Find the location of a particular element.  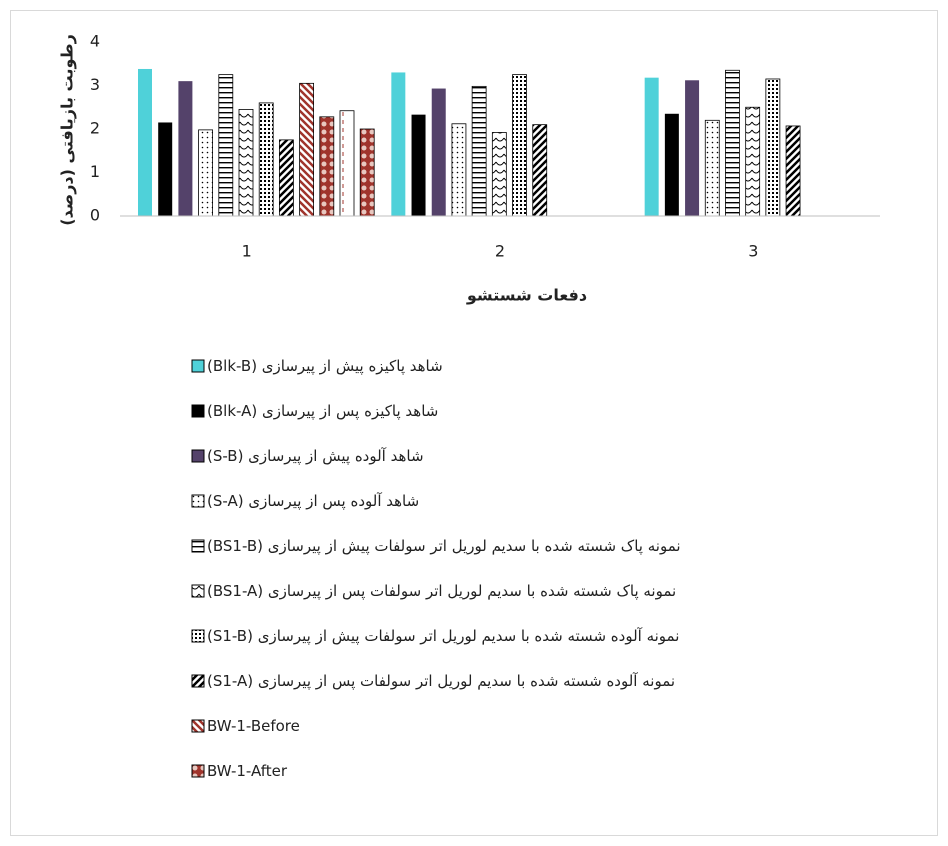

legend-item: شاهد آلوده پس از پیرسازی (S-A) is located at coordinates (305, 501).